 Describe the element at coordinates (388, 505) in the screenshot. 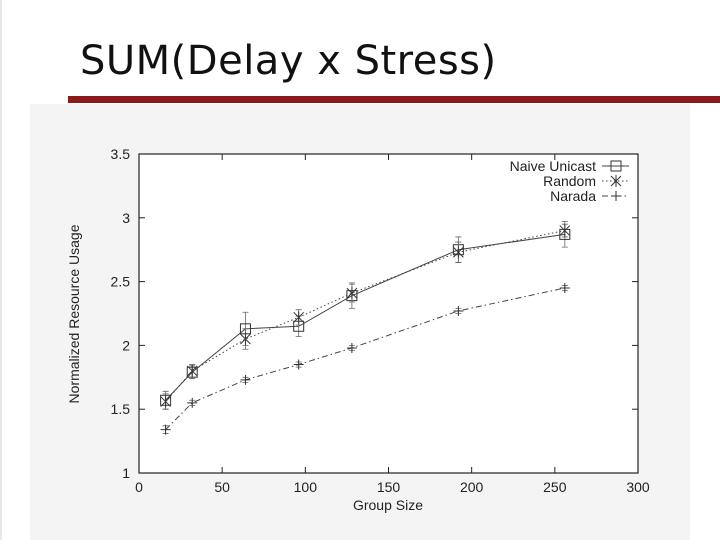

I see `x-axis-label: Group Size` at that location.